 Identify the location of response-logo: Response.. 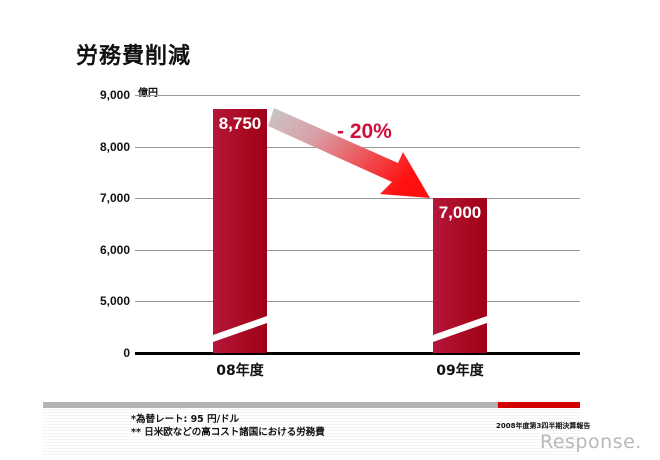
(591, 442).